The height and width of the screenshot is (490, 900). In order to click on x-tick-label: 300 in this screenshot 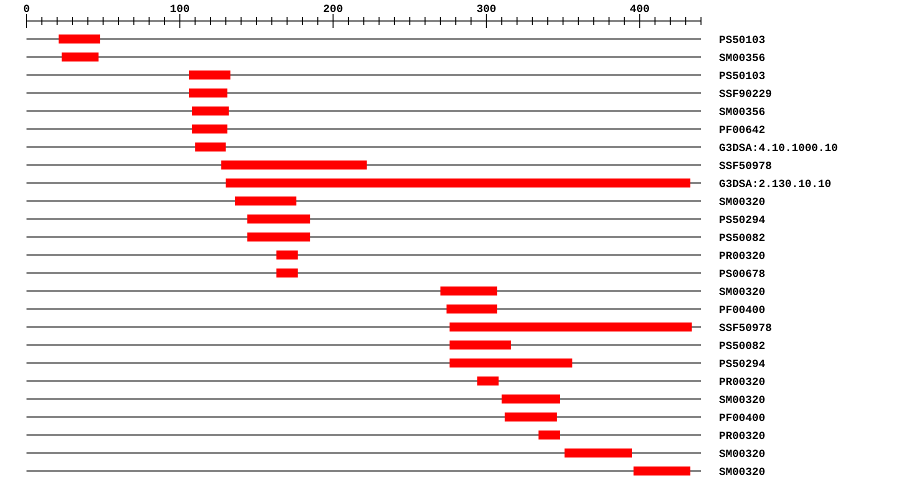, I will do `click(486, 10)`.